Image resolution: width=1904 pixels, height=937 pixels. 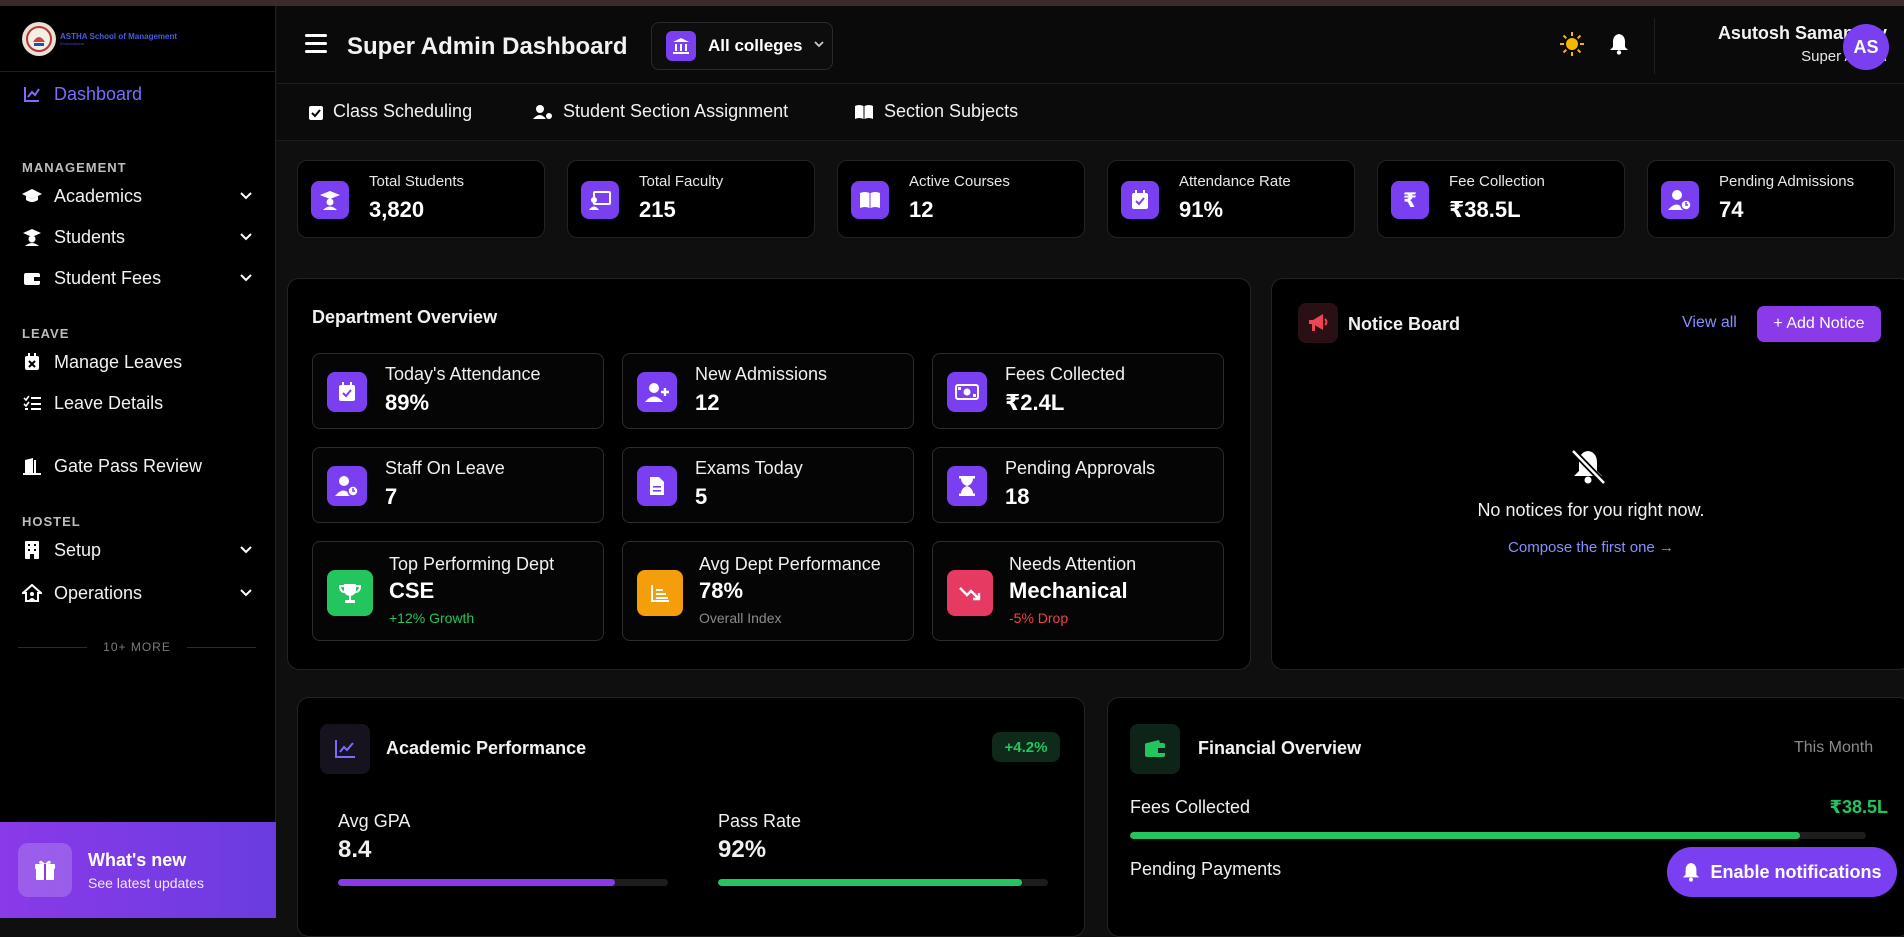 I want to click on bell-icon, so click(x=1691, y=872).